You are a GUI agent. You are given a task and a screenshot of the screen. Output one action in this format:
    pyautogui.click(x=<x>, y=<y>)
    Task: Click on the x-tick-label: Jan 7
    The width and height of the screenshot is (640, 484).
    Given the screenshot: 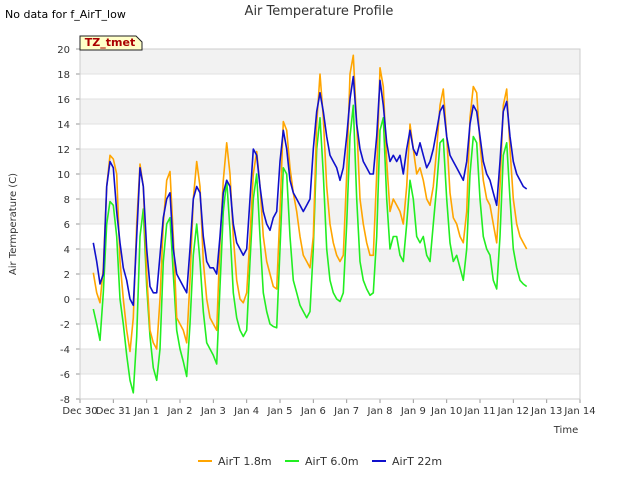 What is the action you would take?
    pyautogui.click(x=346, y=411)
    